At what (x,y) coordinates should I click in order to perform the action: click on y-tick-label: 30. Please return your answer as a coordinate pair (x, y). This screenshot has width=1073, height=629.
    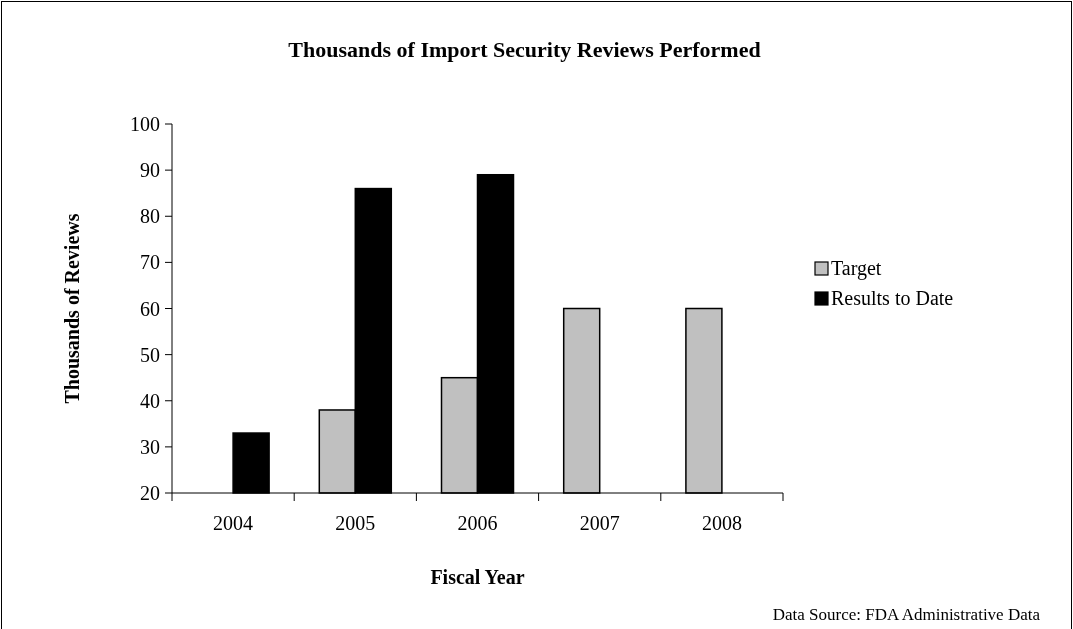
    Looking at the image, I should click on (150, 446).